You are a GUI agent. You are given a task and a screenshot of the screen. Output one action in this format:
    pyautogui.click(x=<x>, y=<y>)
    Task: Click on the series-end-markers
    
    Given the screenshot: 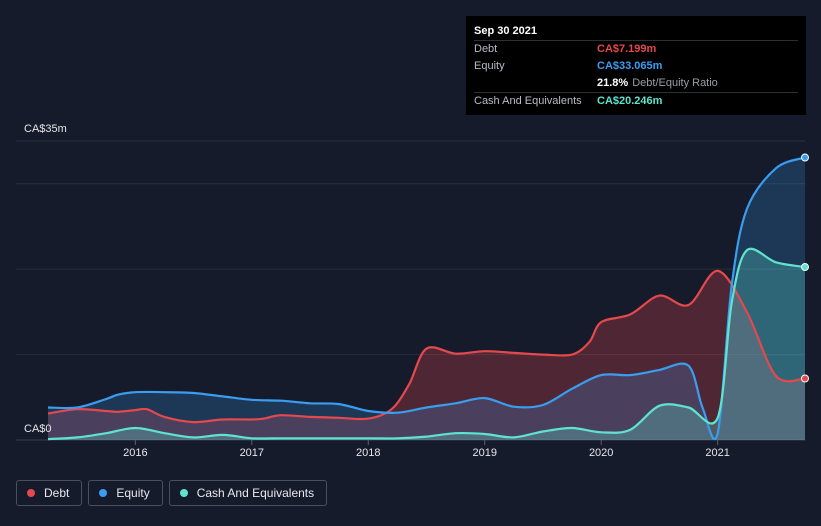 What is the action you would take?
    pyautogui.click(x=805, y=268)
    